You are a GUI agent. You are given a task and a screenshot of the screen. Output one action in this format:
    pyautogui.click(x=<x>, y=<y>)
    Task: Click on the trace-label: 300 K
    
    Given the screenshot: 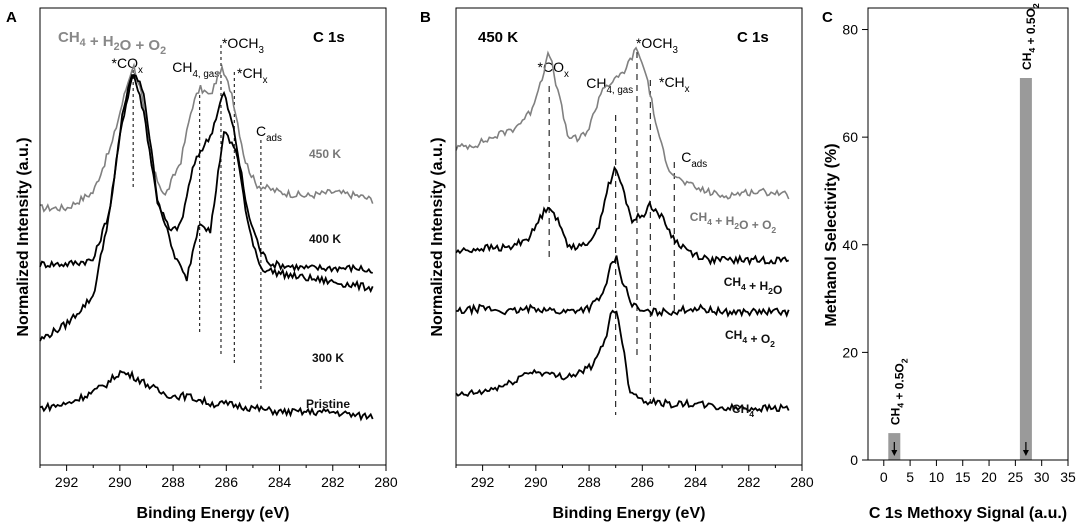 What is the action you would take?
    pyautogui.click(x=328, y=358)
    